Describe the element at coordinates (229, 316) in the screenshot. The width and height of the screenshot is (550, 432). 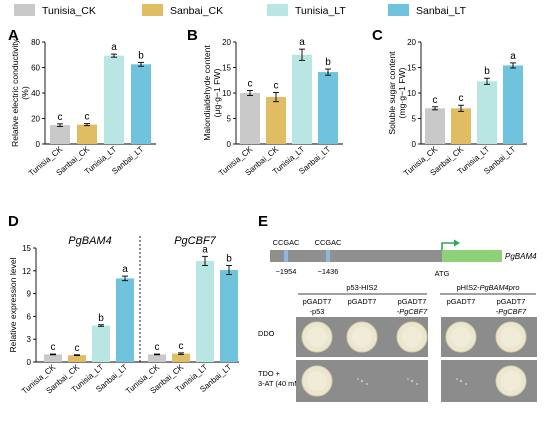
I see `bar-PgCBF7-Sanbai_LT` at that location.